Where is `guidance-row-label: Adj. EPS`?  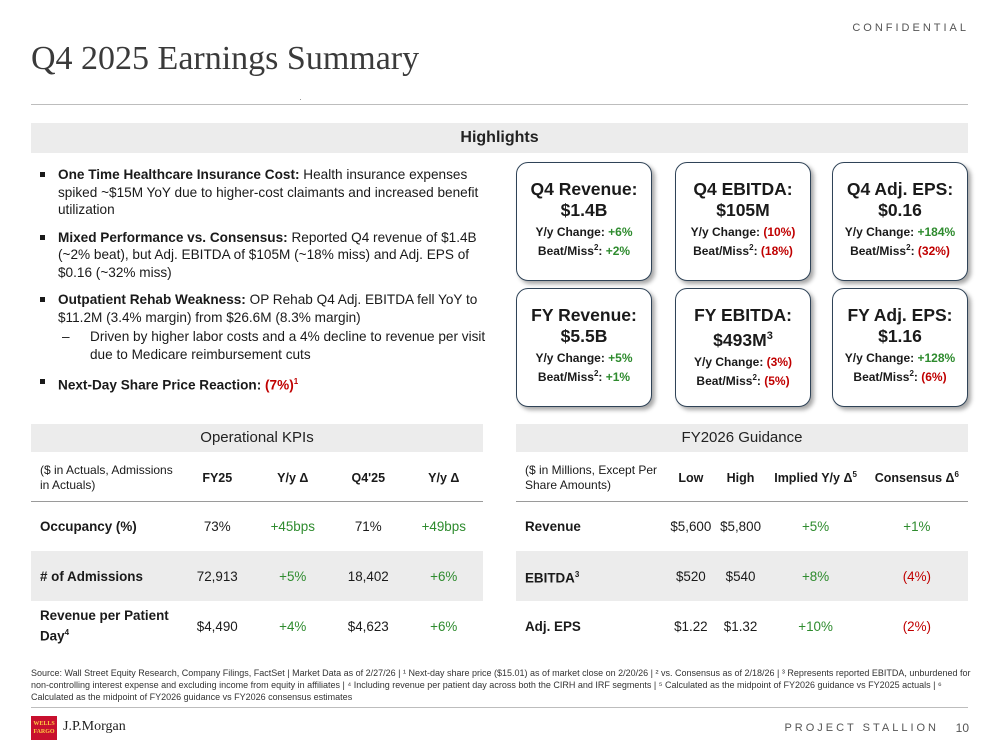
guidance-row-label: Adj. EPS is located at coordinates (591, 626).